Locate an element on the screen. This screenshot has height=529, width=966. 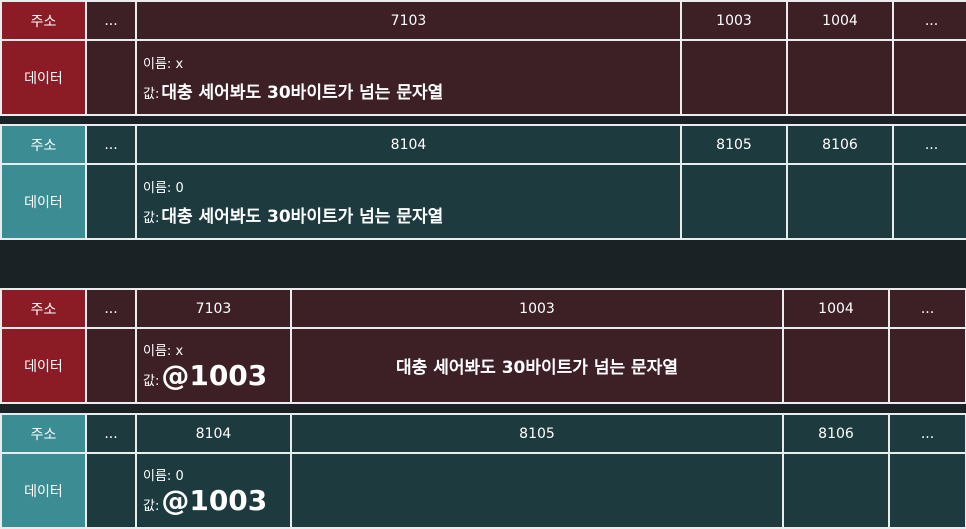
variable-cell: 이름: 0 값: @1003 is located at coordinates (213, 490).